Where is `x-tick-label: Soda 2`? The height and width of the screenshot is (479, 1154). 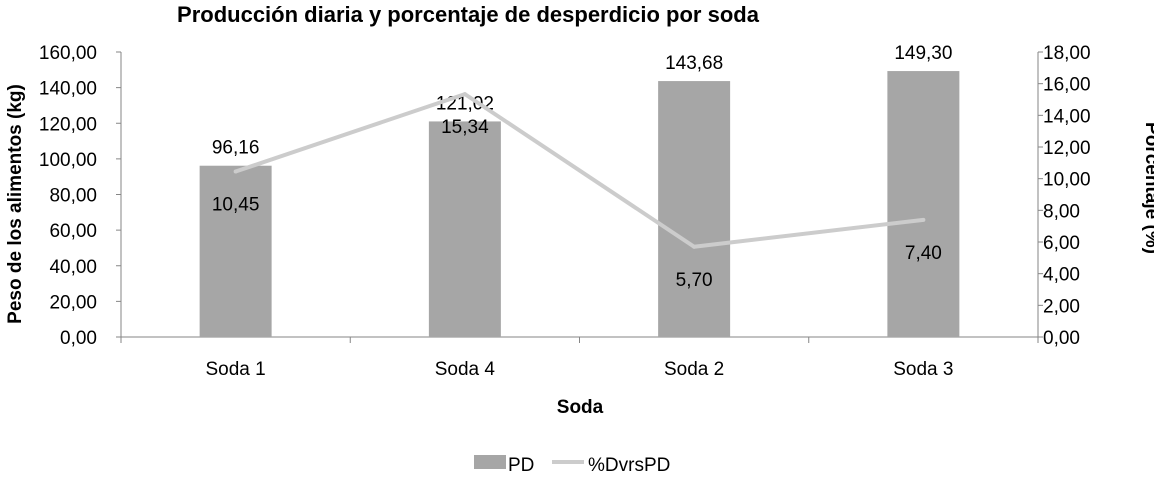
x-tick-label: Soda 2 is located at coordinates (694, 369).